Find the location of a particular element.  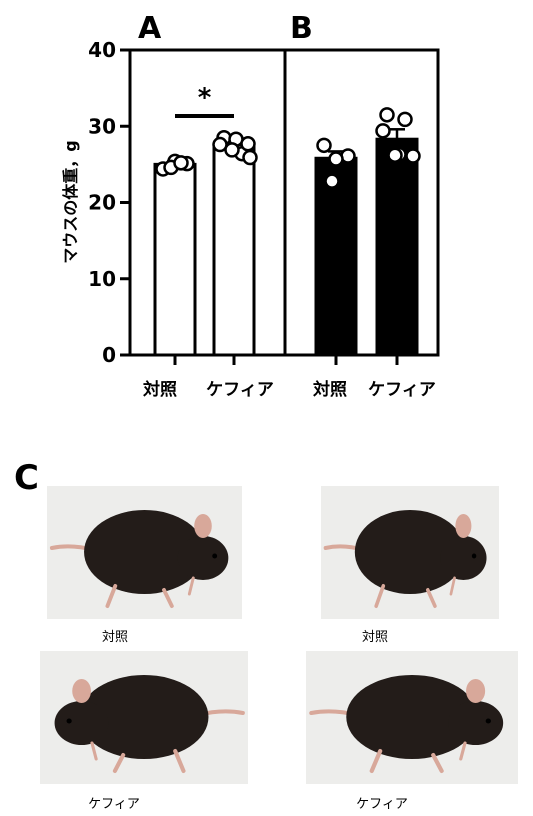

panel-letter-b: B is located at coordinates (301, 28).